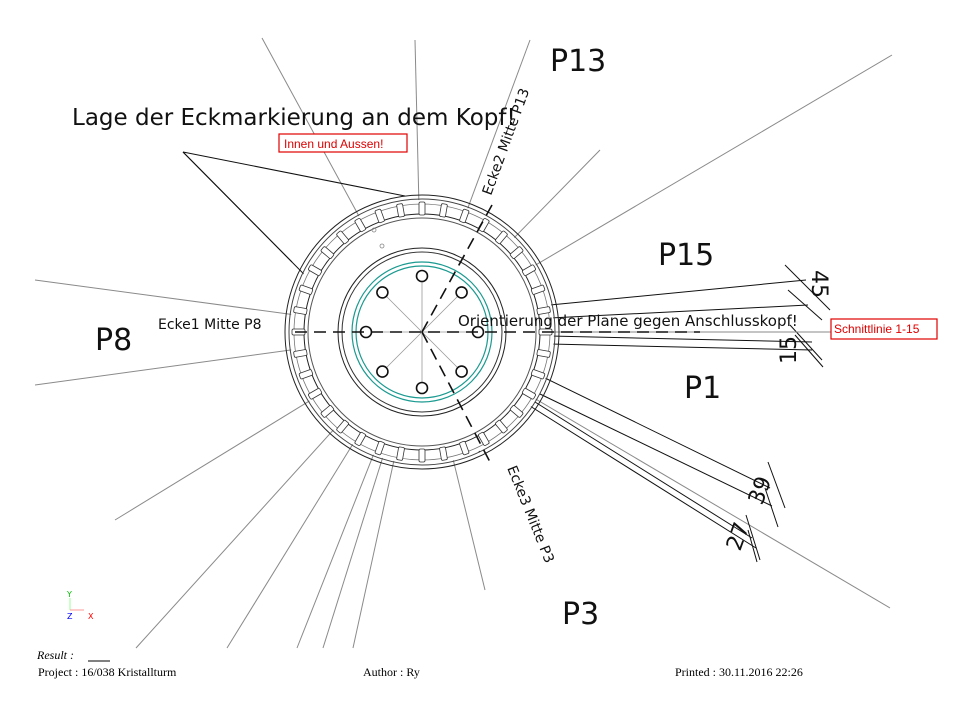 The height and width of the screenshot is (720, 960). I want to click on label-p3: P3, so click(580, 614).